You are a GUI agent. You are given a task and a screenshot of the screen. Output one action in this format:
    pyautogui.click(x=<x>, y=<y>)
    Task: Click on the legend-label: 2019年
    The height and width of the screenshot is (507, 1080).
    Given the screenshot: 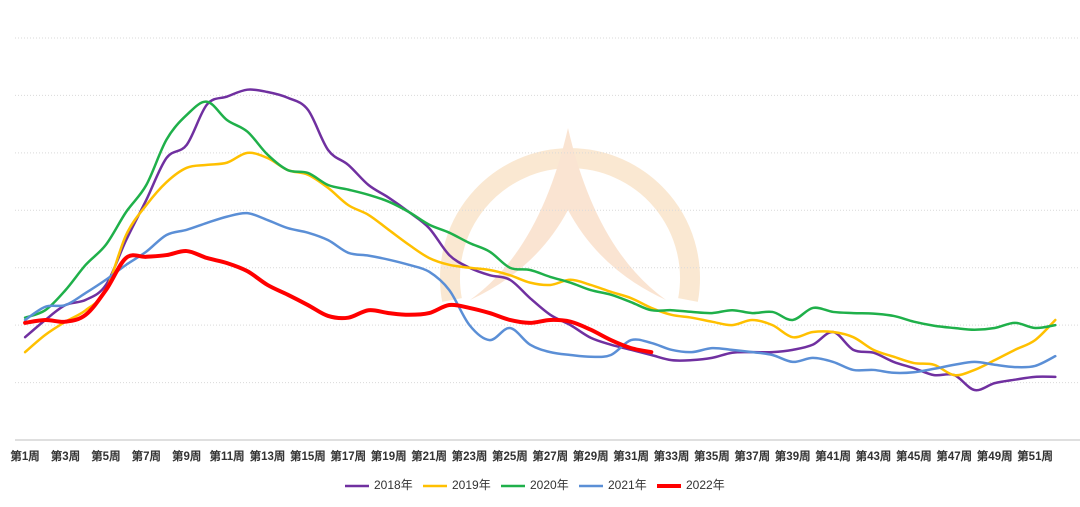 What is the action you would take?
    pyautogui.click(x=471, y=485)
    